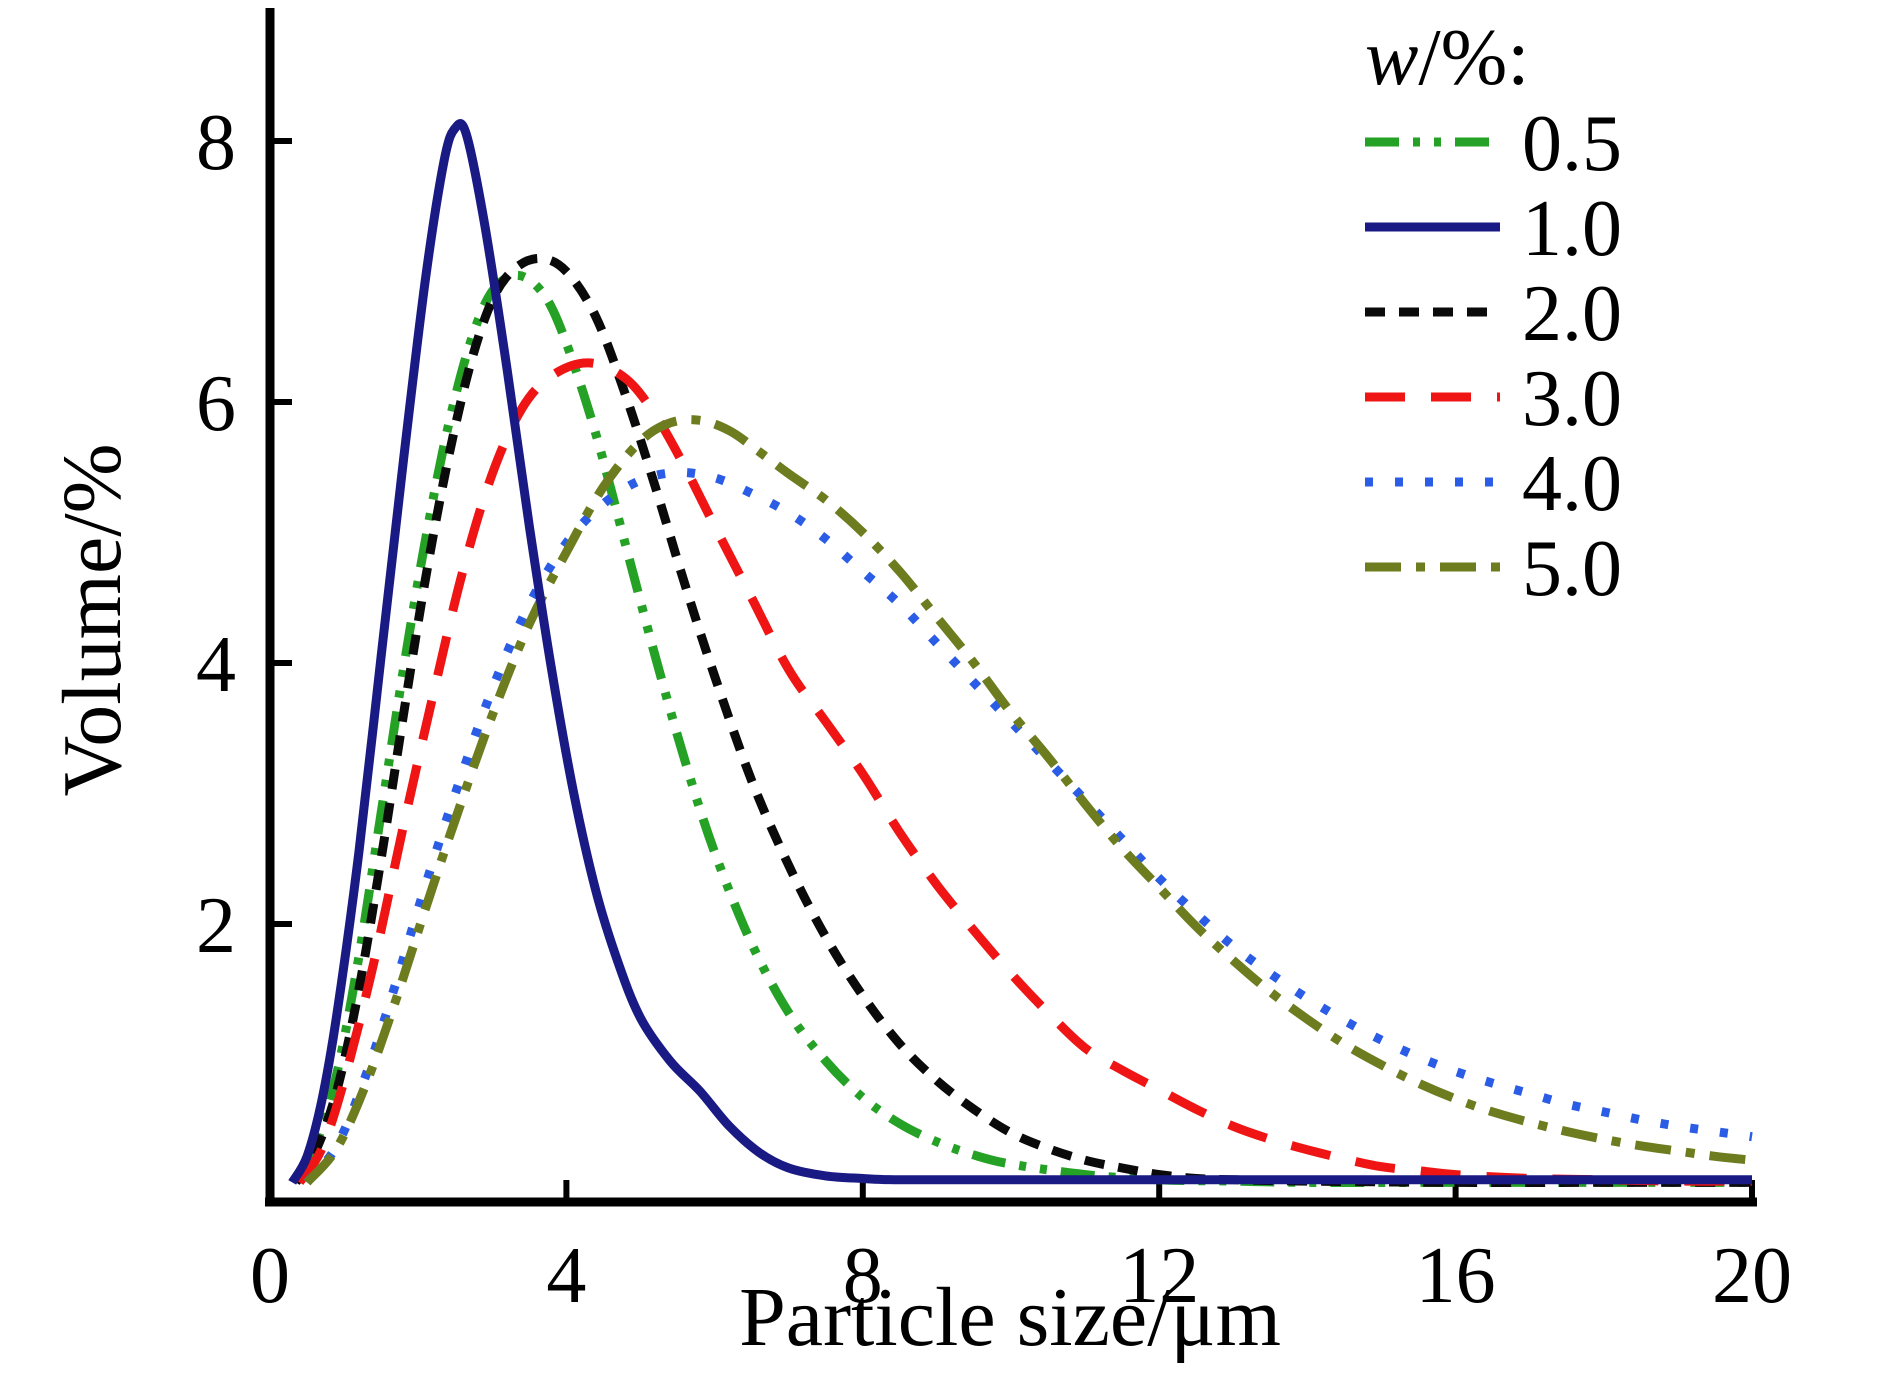 The image size is (1890, 1394). What do you see at coordinates (216, 665) in the screenshot?
I see `y-tick-label-4: 4` at bounding box center [216, 665].